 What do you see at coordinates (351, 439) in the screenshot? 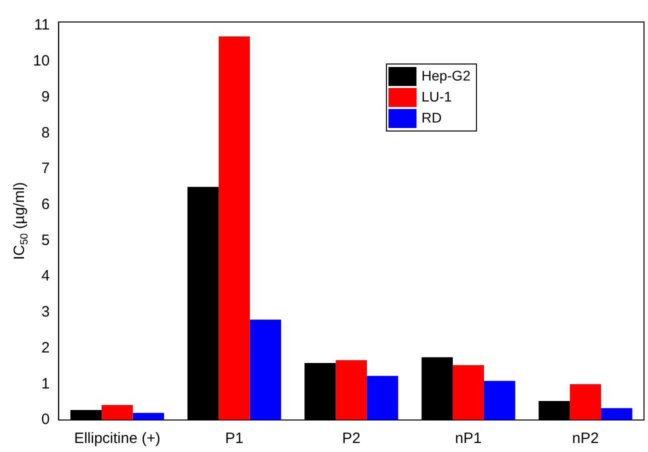
I see `x-tick-label: P2` at bounding box center [351, 439].